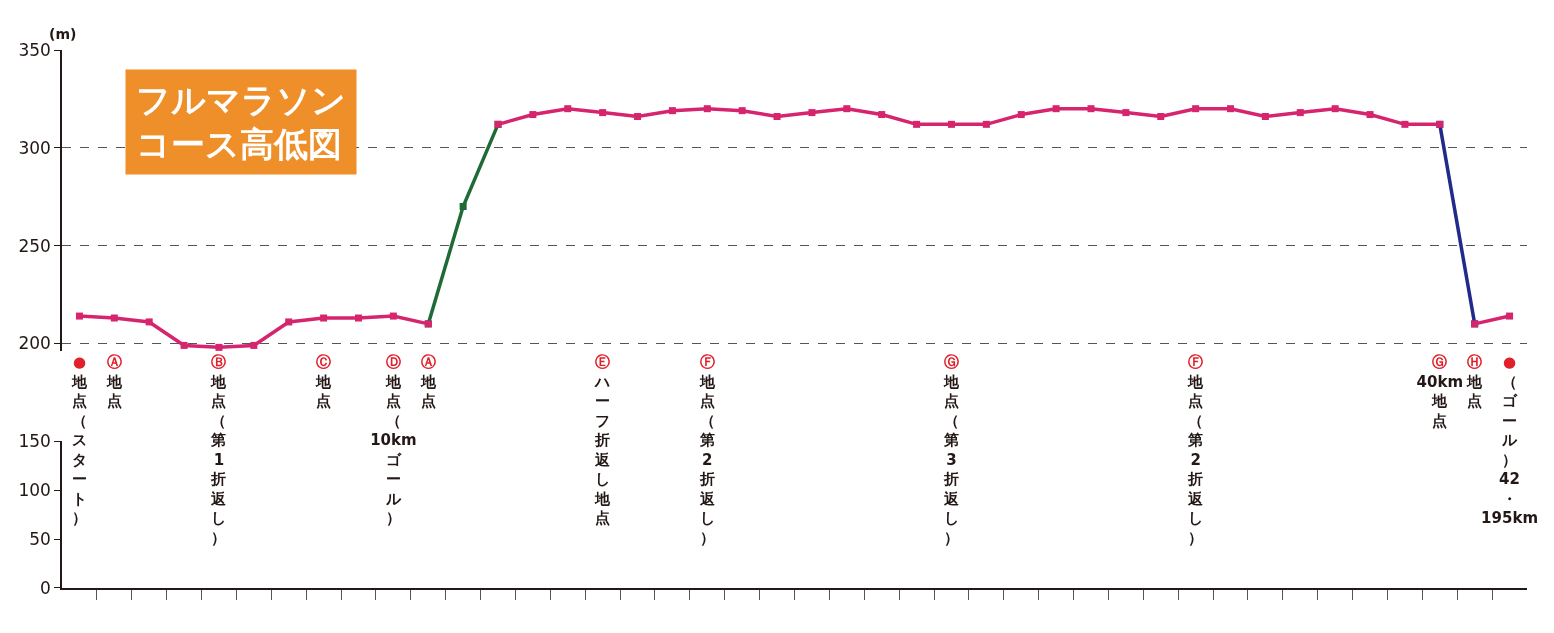 Image resolution: width=1554 pixels, height=633 pixels. I want to click on text: フルマラソンコース高低図, so click(241, 122).